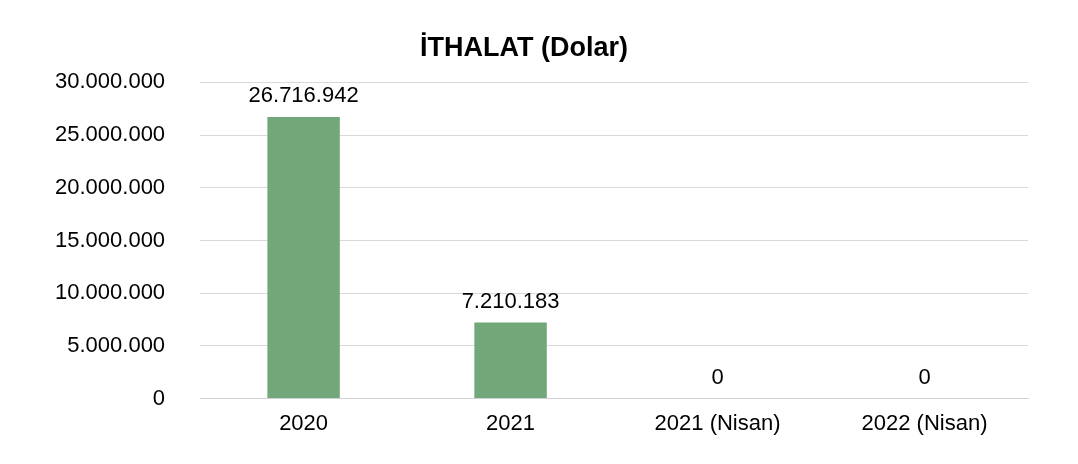 This screenshot has width=1078, height=464. What do you see at coordinates (110, 81) in the screenshot?
I see `y-tick-label: 30.000.000` at bounding box center [110, 81].